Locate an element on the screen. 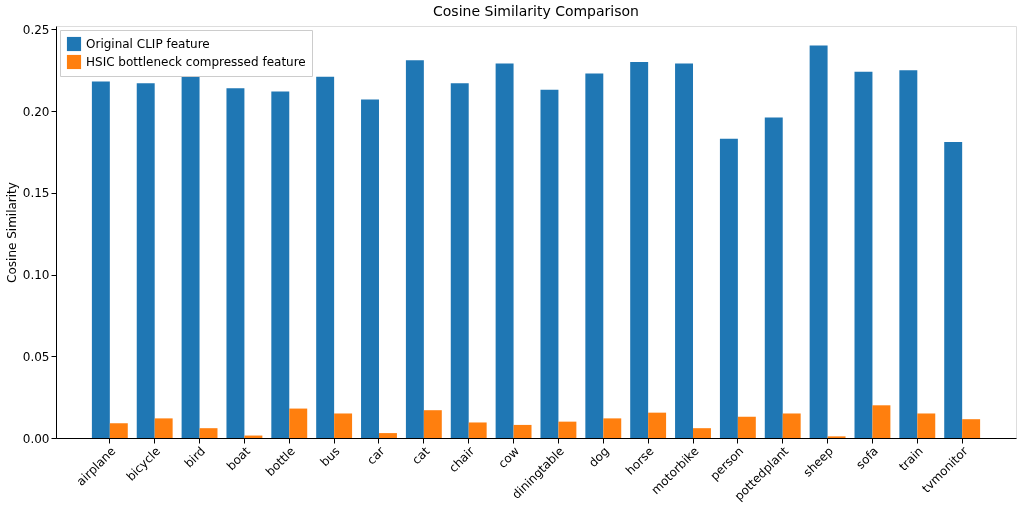 Image resolution: width=1034 pixels, height=506 pixels. y-axis-title: Cosine Similarity is located at coordinates (11, 232).